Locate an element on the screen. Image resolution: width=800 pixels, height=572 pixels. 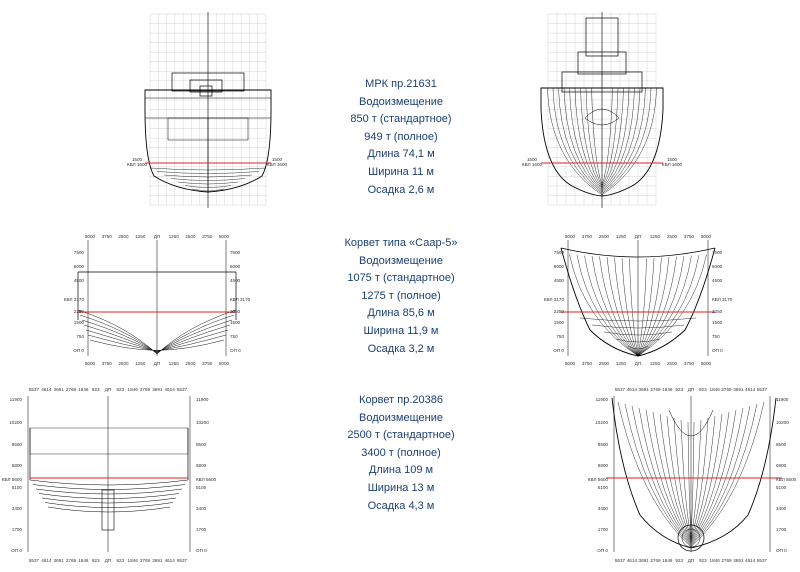
height-tick: 1500 is located at coordinates (235, 322).